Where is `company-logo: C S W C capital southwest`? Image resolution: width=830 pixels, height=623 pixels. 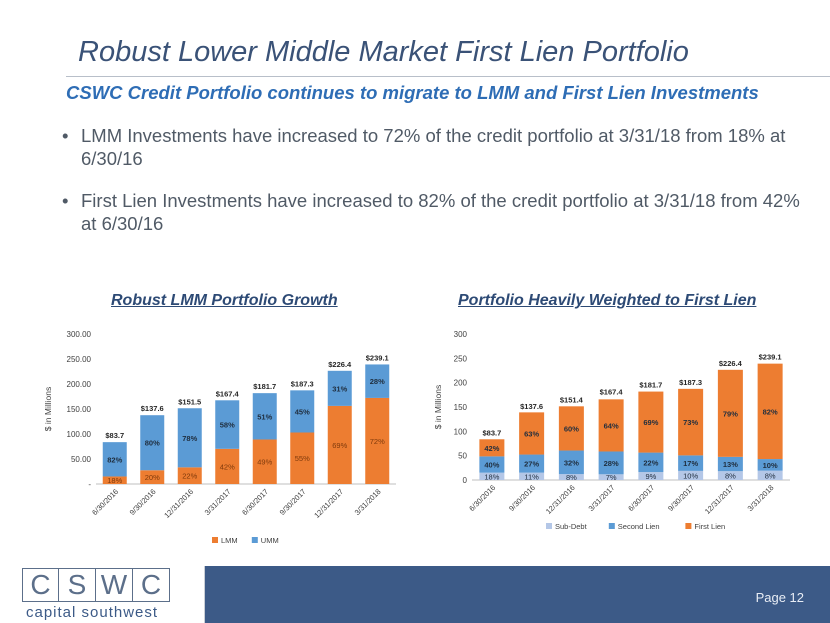
company-logo: C S W C capital southwest is located at coordinates (102, 594).